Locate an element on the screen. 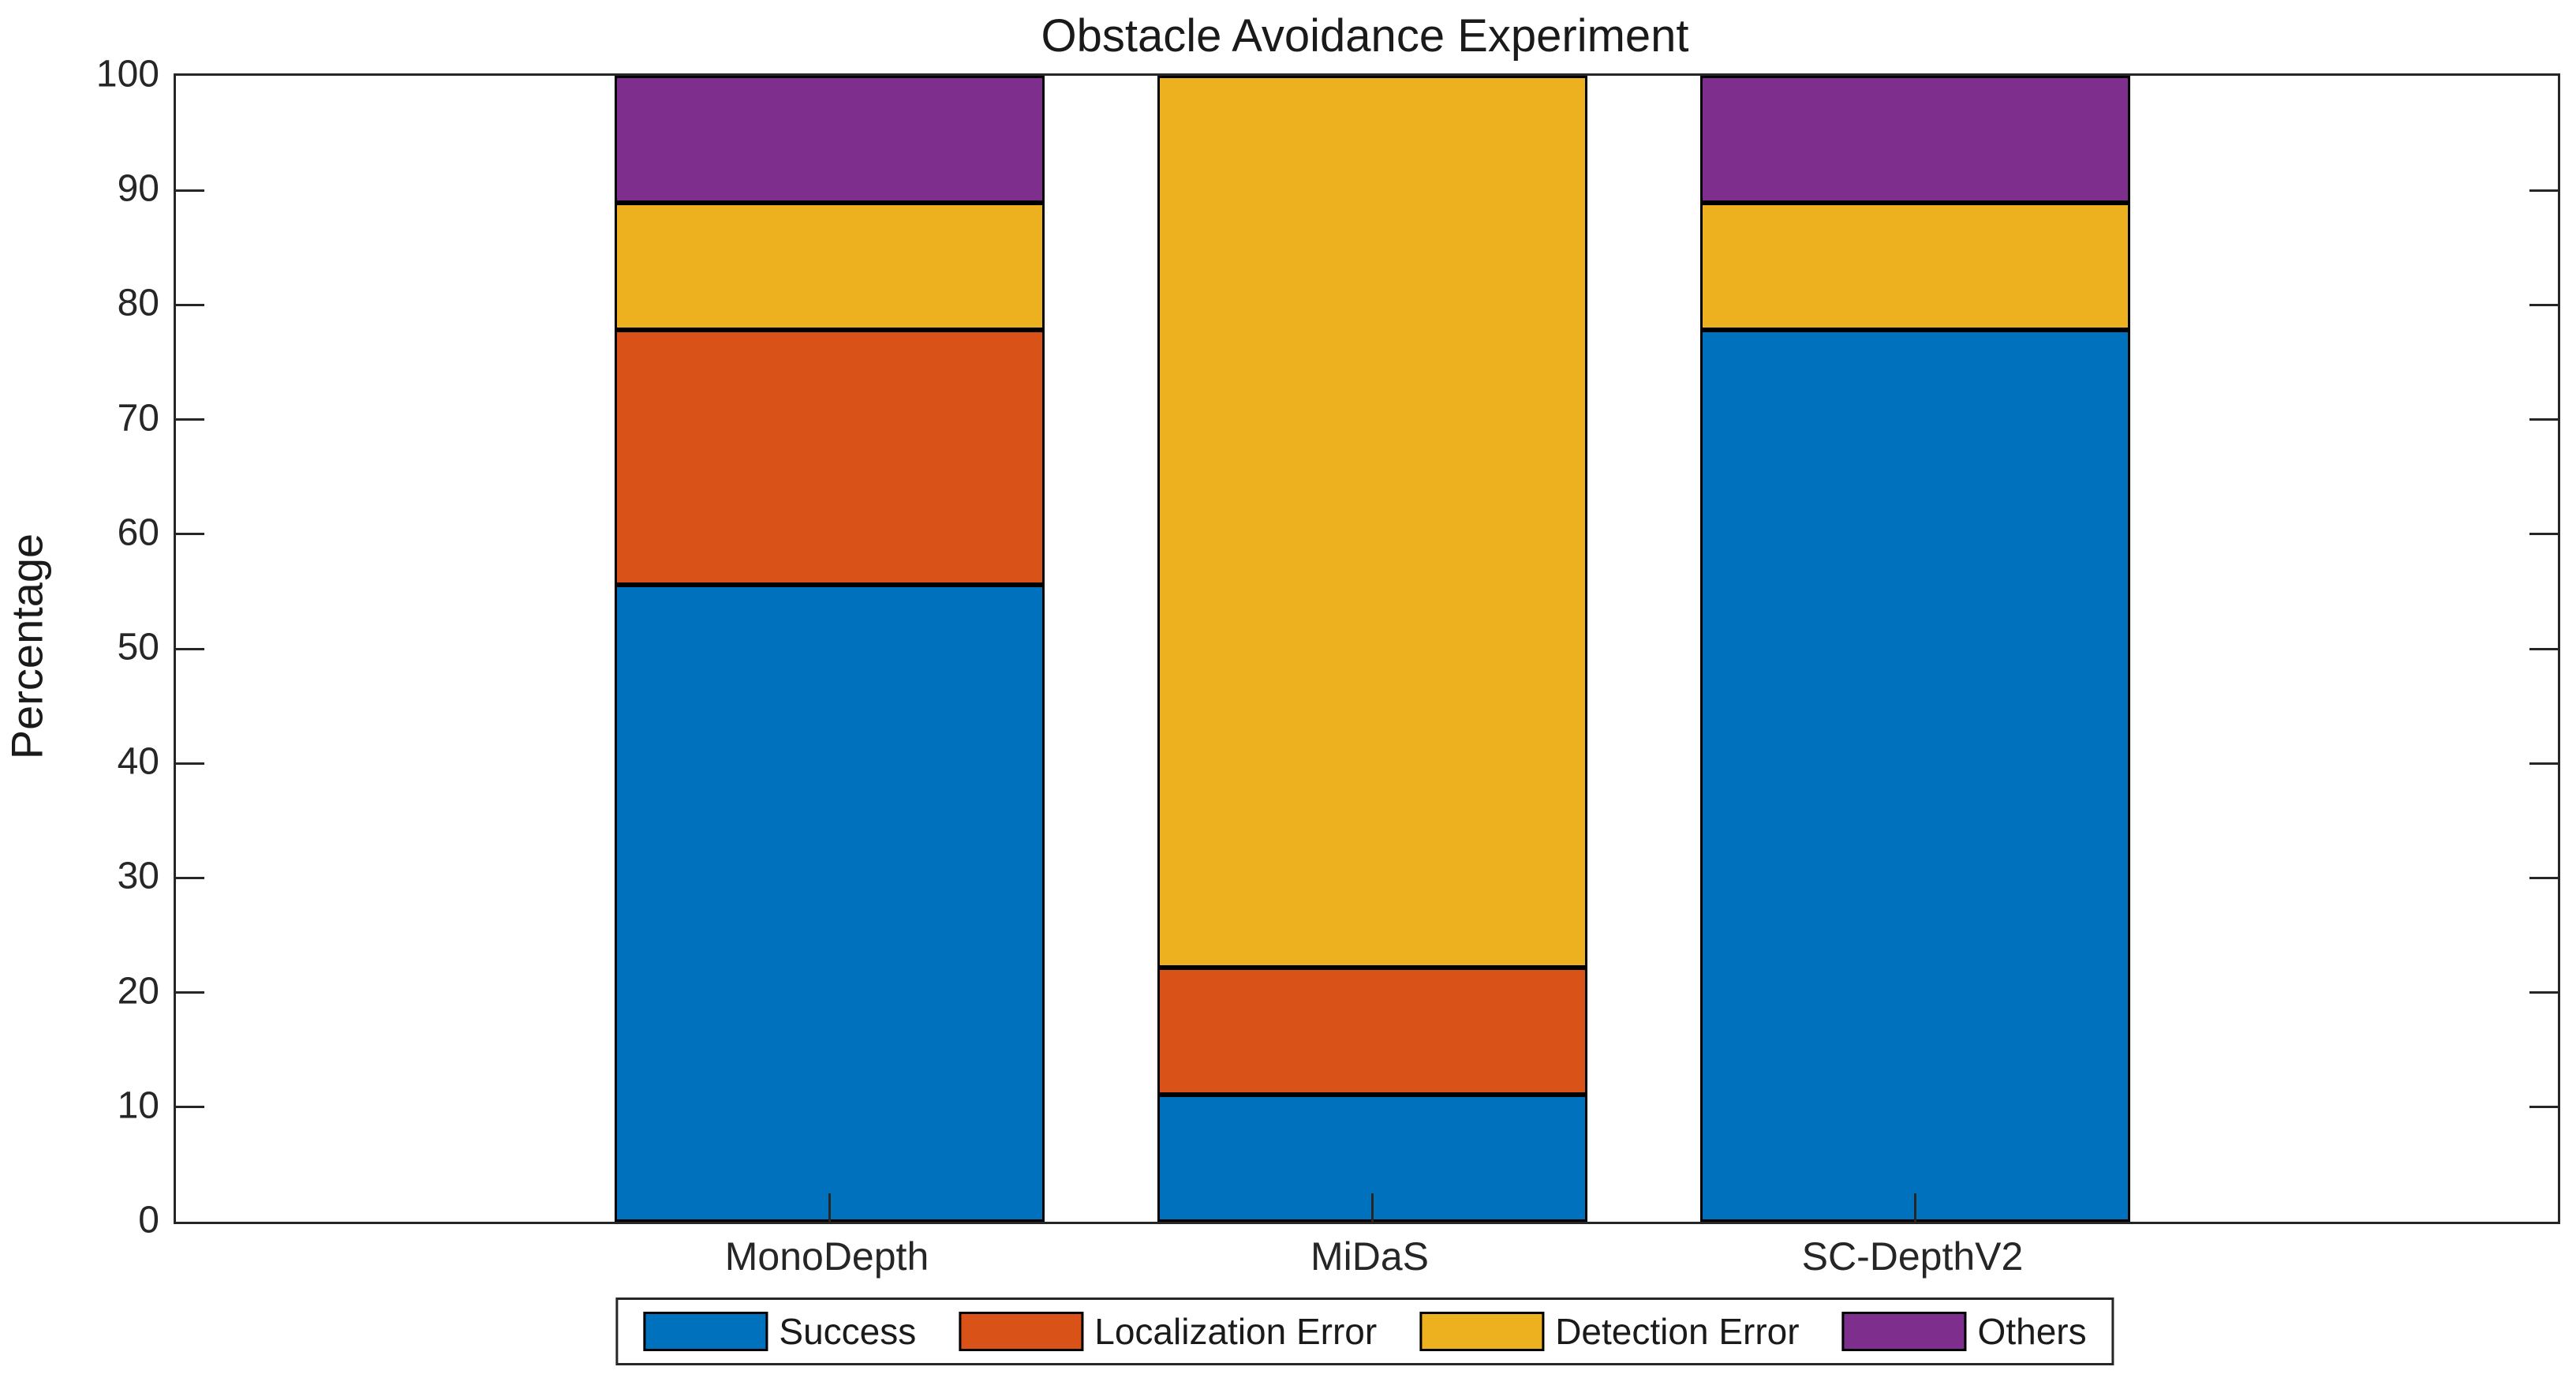 The image size is (2576, 1378). legend-swatch-localization-error is located at coordinates (1022, 1331).